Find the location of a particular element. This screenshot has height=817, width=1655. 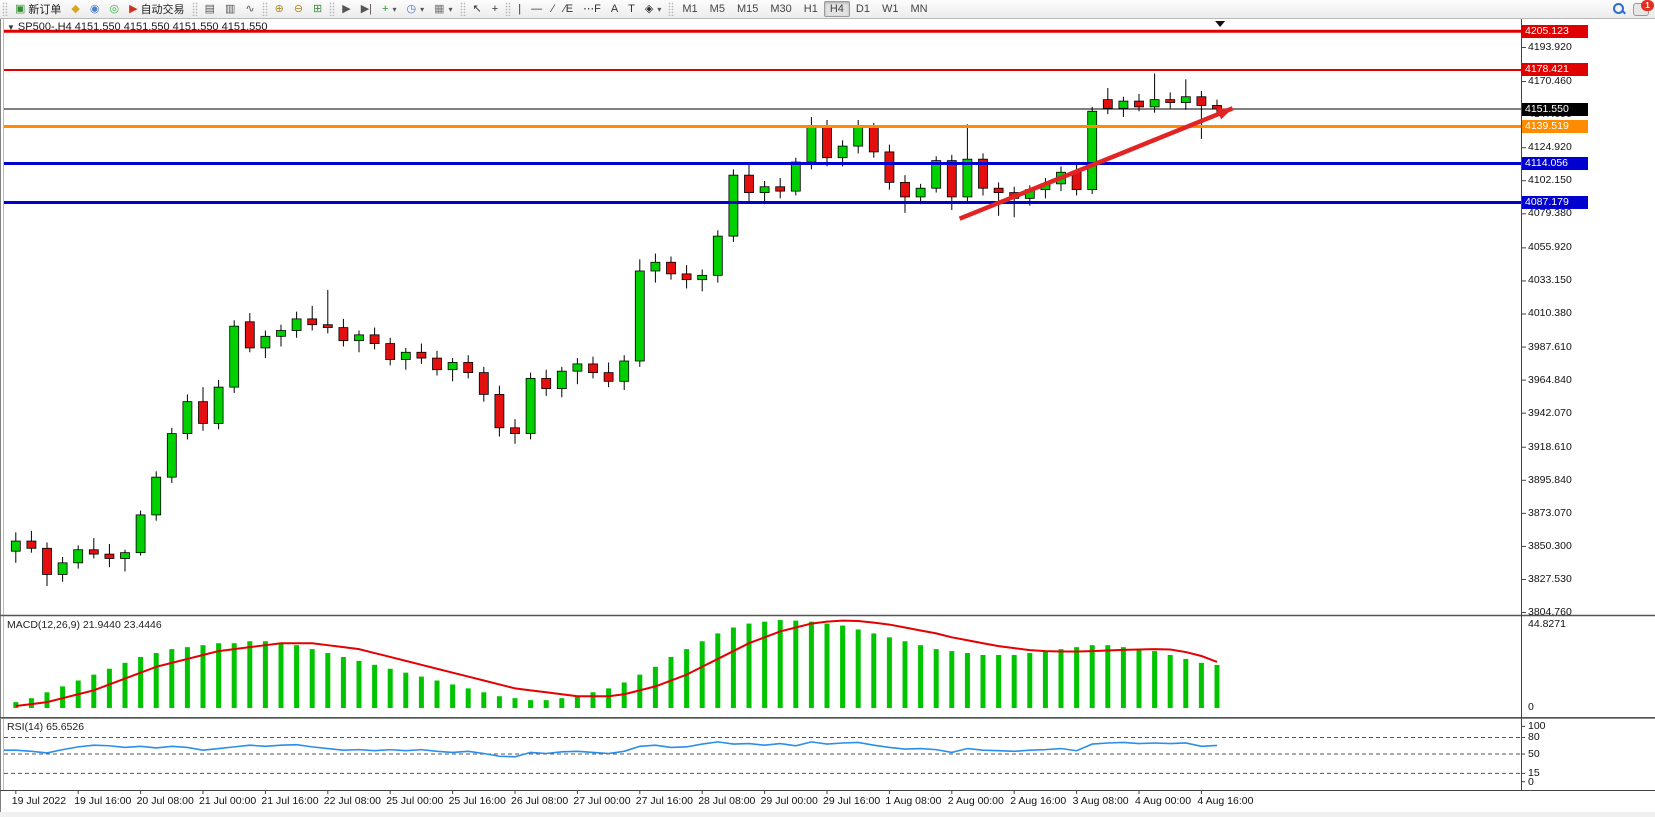

tile-windows-button: ⊞ is located at coordinates (317, 9).